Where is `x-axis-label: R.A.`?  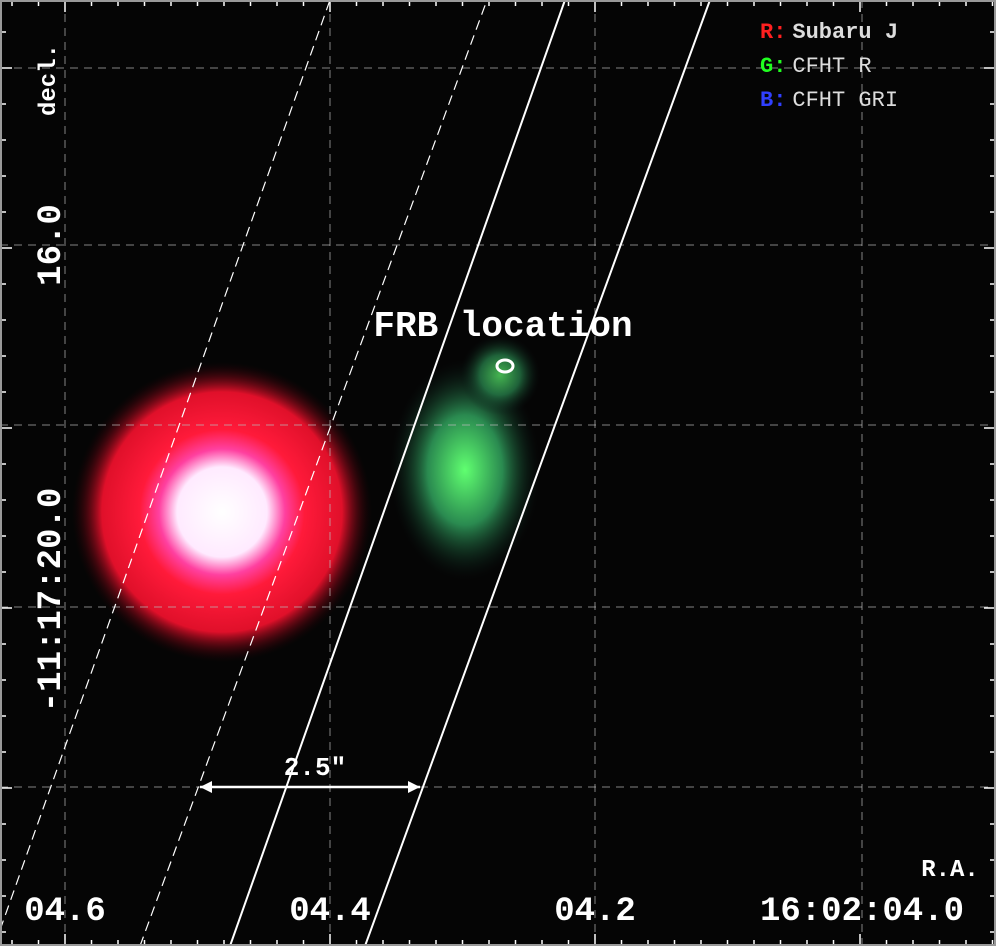 x-axis-label: R.A. is located at coordinates (950, 870).